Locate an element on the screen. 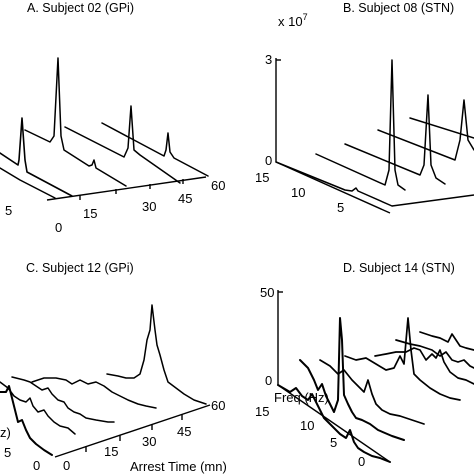 Image resolution: width=474 pixels, height=474 pixels. panel-c-time-ticks is located at coordinates (134, 433).